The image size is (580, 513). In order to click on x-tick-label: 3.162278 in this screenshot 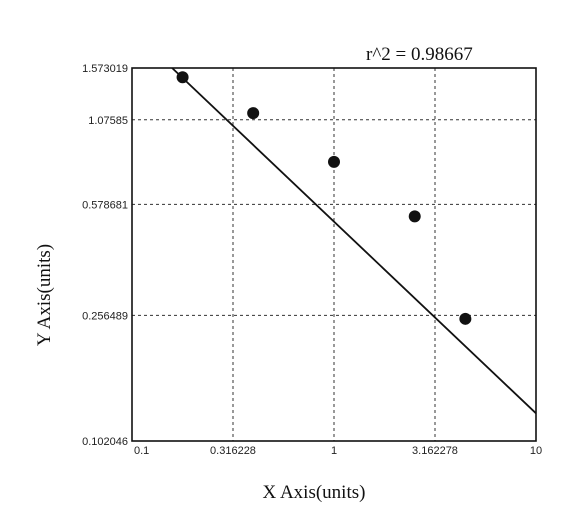, I will do `click(435, 451)`.